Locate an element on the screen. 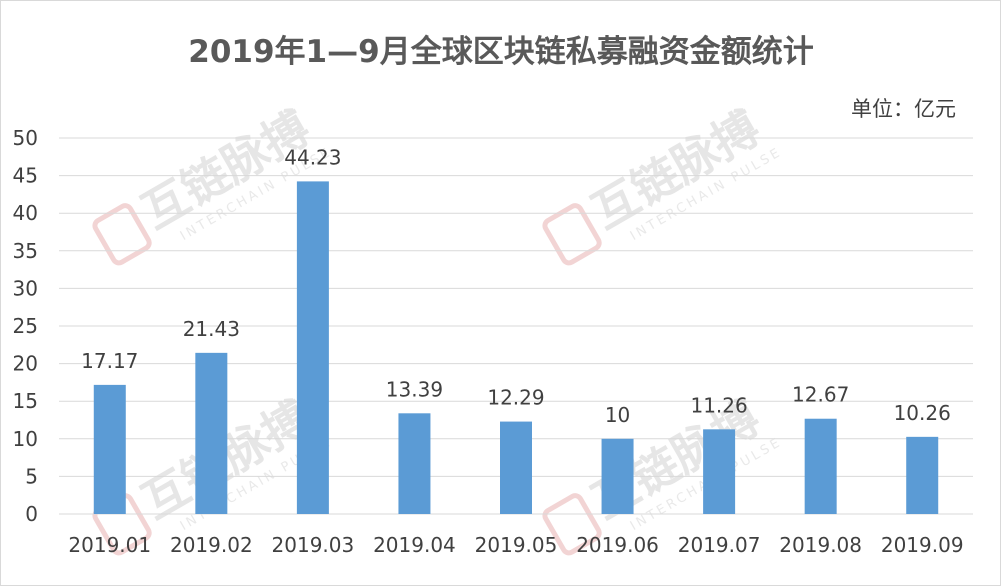 The width and height of the screenshot is (1001, 587). y-tick-label: 35 is located at coordinates (25, 251).